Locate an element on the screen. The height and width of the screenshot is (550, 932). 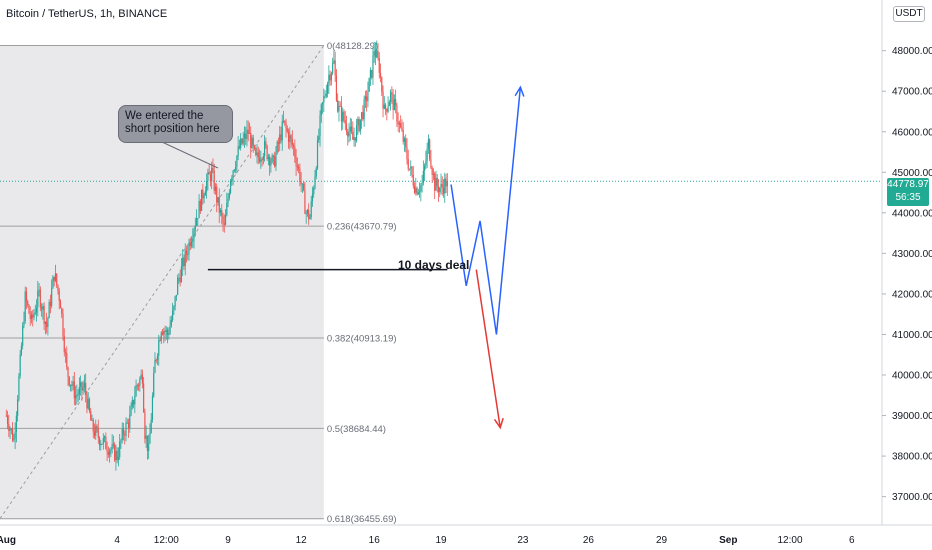
time-tick-label: 19 is located at coordinates (441, 540).